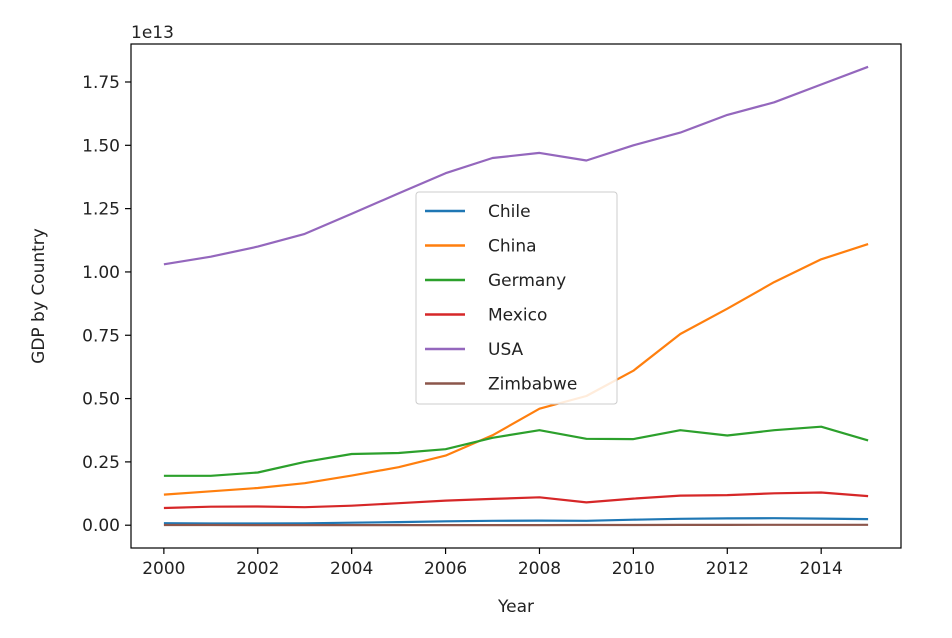 The height and width of the screenshot is (638, 952). What do you see at coordinates (101, 400) in the screenshot?
I see `y-tick-label: 0.50` at bounding box center [101, 400].